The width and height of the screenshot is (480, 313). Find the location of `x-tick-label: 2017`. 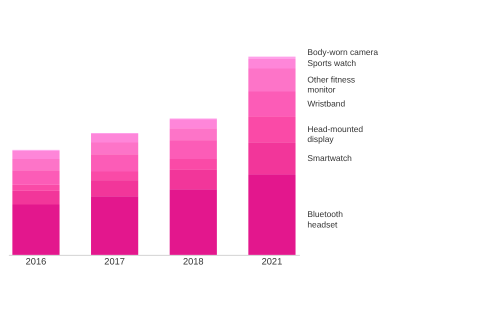

x-tick-label: 2017 is located at coordinates (114, 261).